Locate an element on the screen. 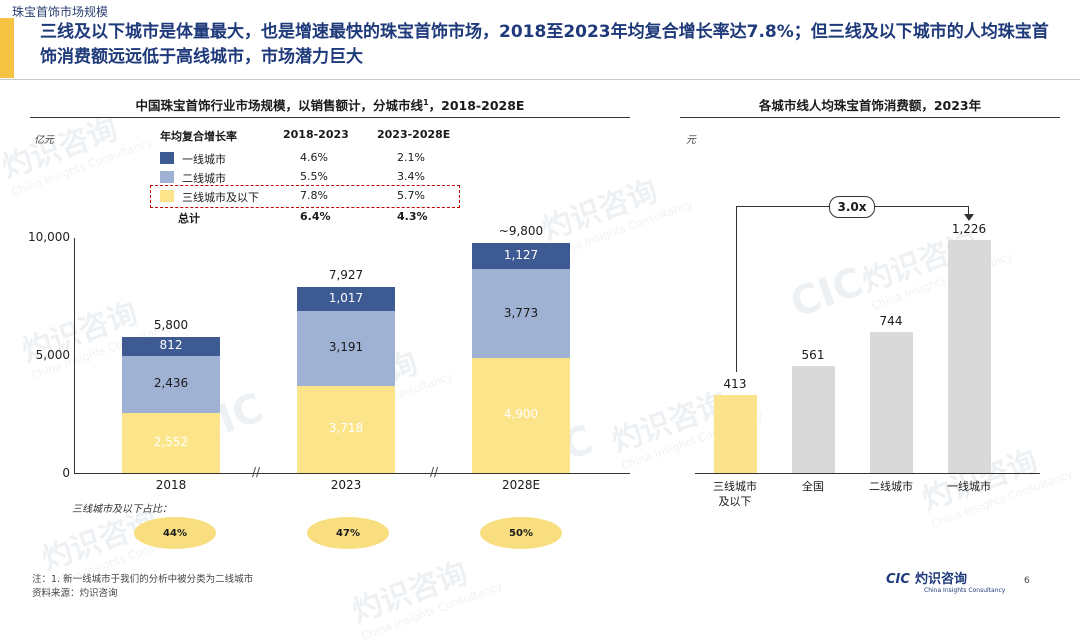 The height and width of the screenshot is (643, 1080). bar-value-label: 2,436 is located at coordinates (171, 383).